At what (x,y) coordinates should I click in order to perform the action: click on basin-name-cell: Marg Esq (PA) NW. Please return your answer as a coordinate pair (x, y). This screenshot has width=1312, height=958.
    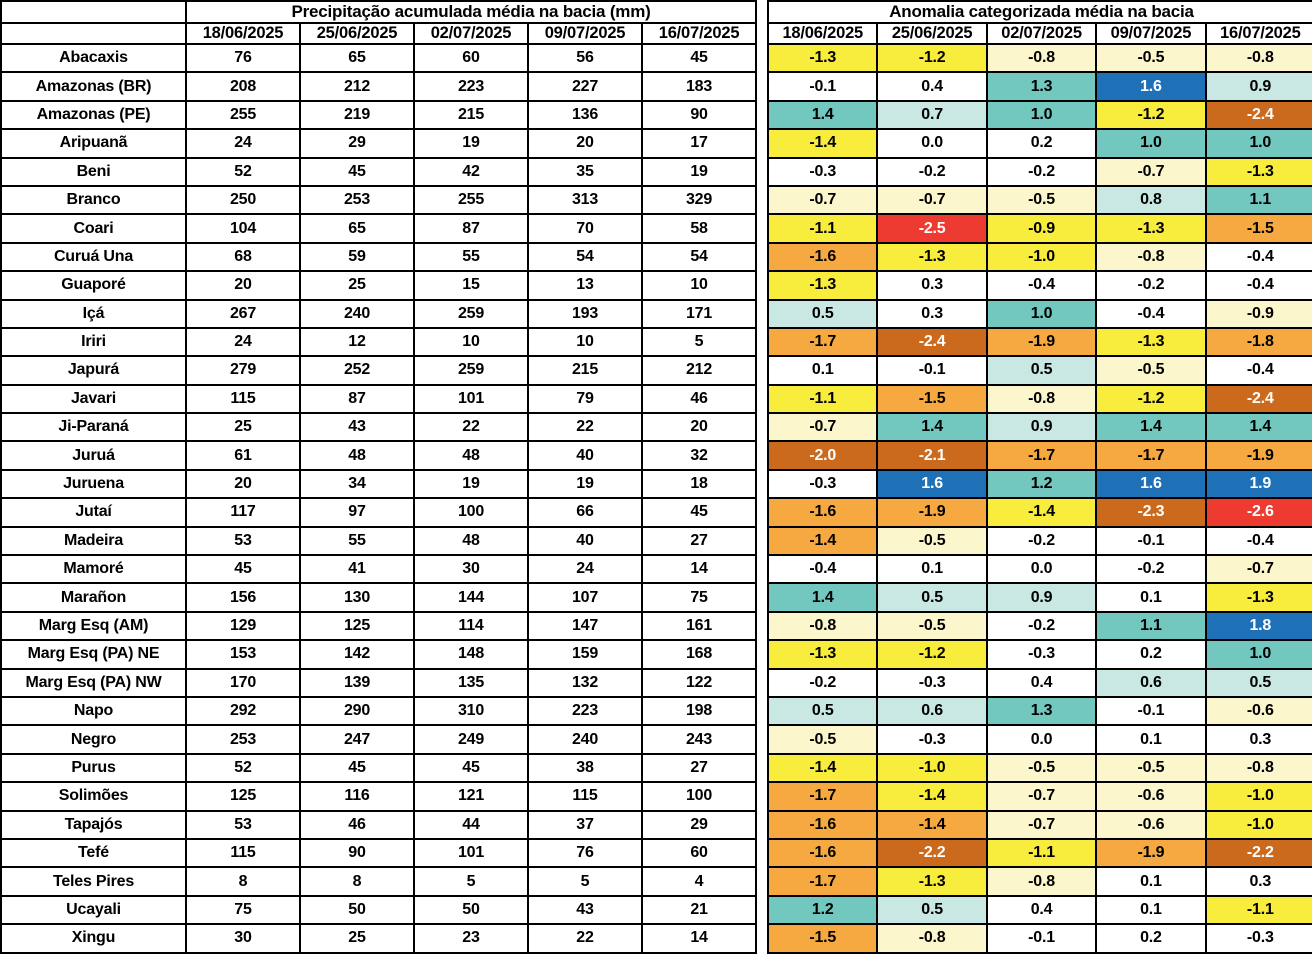
    Looking at the image, I should click on (93, 682).